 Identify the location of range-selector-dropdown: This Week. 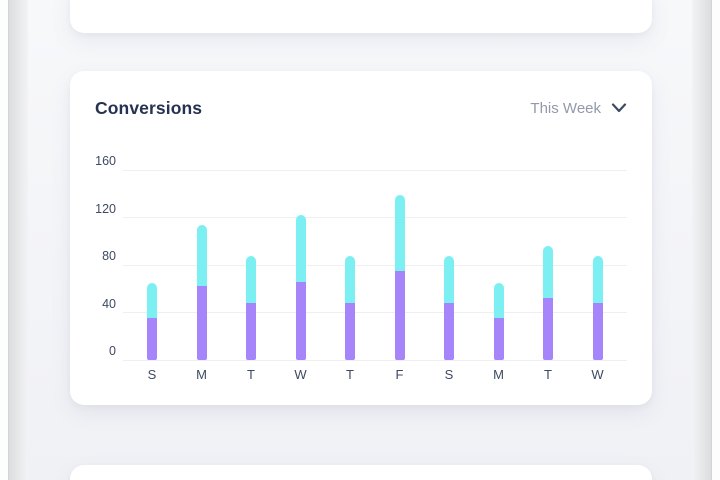
(578, 108).